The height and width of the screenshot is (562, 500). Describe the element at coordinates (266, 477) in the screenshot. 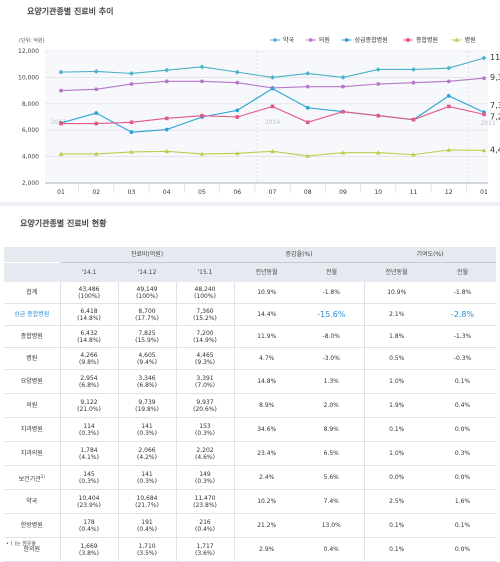

I see `change-yoy-cell: 2.4%` at that location.